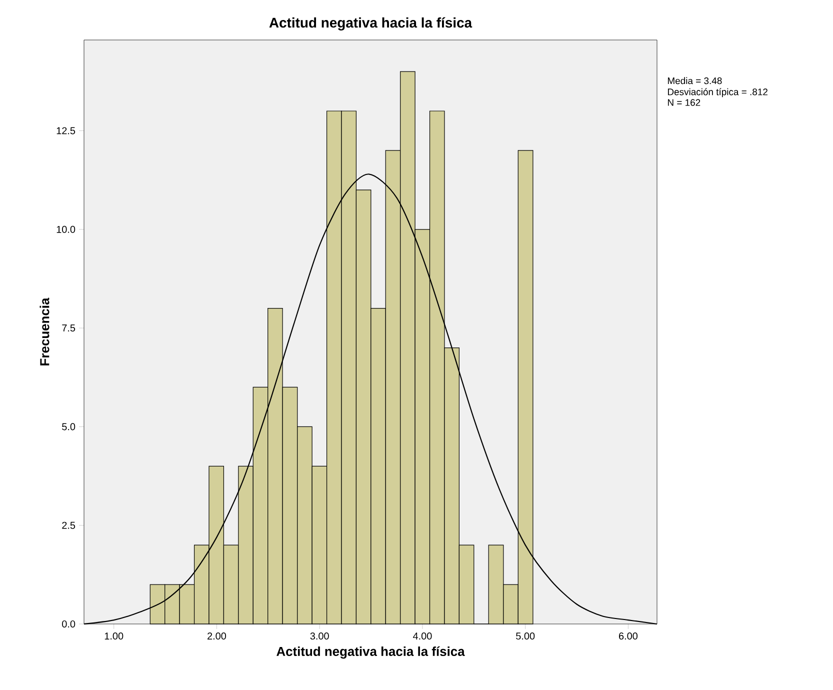 The image size is (833, 690). What do you see at coordinates (718, 93) in the screenshot?
I see `text: Desviación típica = .812` at bounding box center [718, 93].